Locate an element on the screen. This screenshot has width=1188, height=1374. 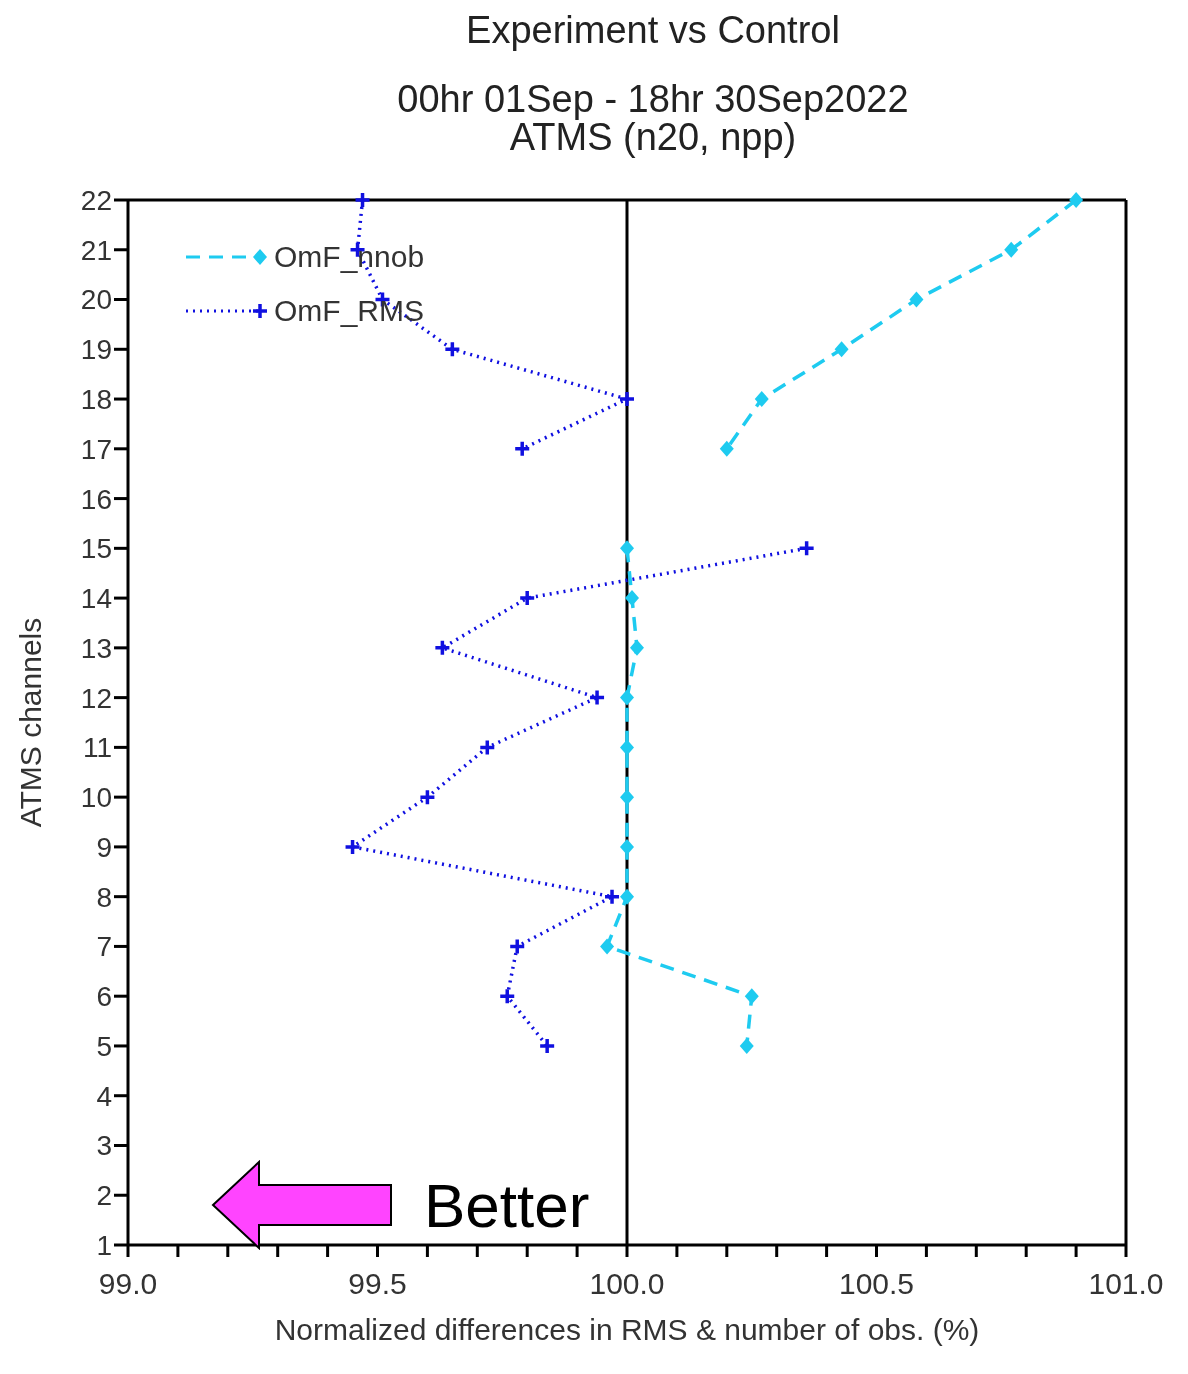
y-tick-label: 11 is located at coordinates (97, 748).